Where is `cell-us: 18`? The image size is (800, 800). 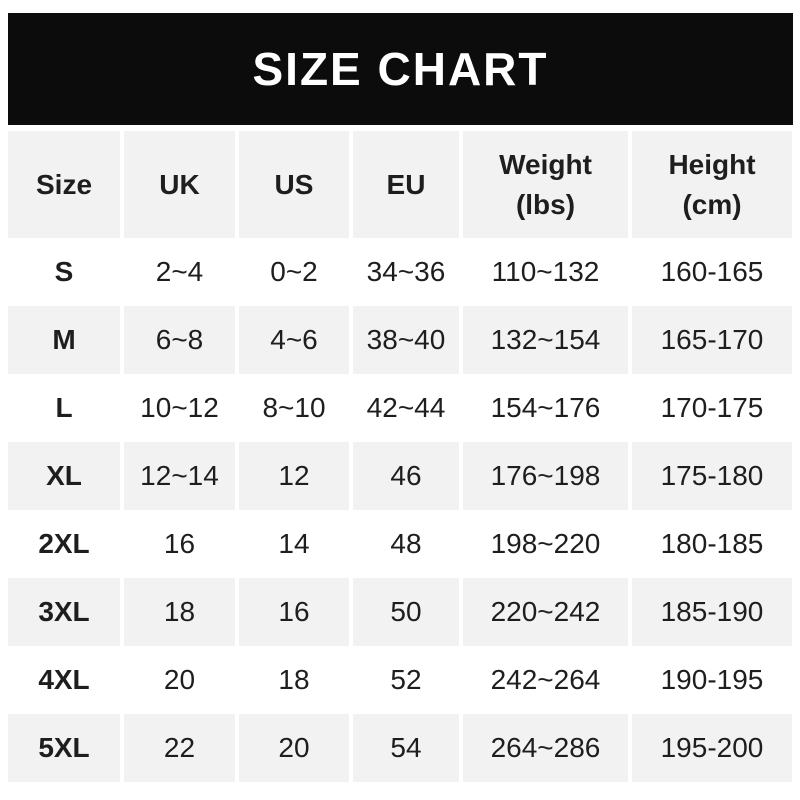
cell-us: 18 is located at coordinates (294, 680).